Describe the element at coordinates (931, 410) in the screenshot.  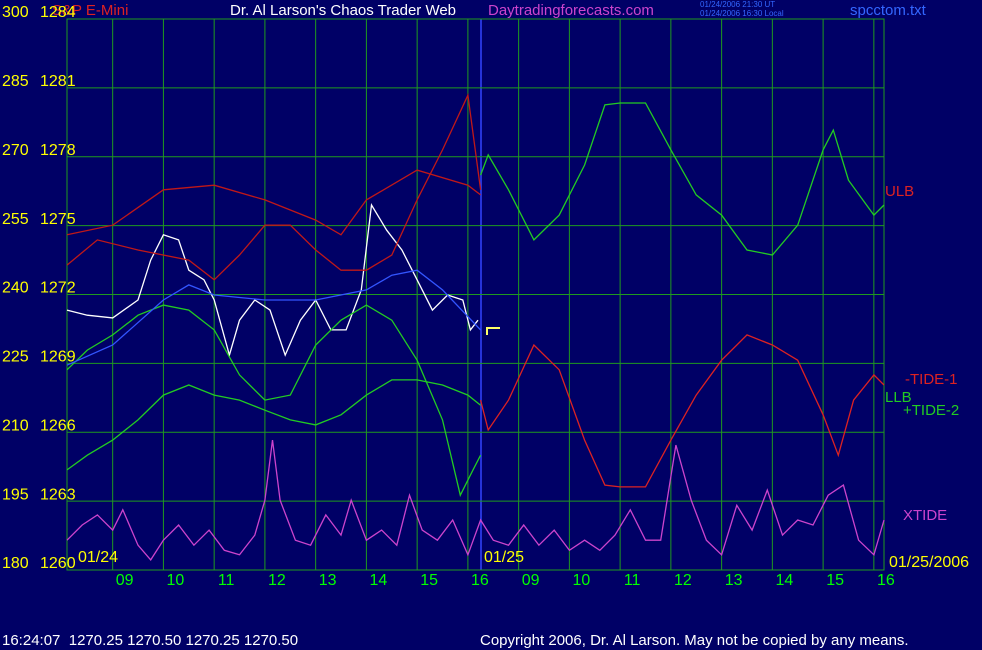
I see `line-label: +TIDE-2` at that location.